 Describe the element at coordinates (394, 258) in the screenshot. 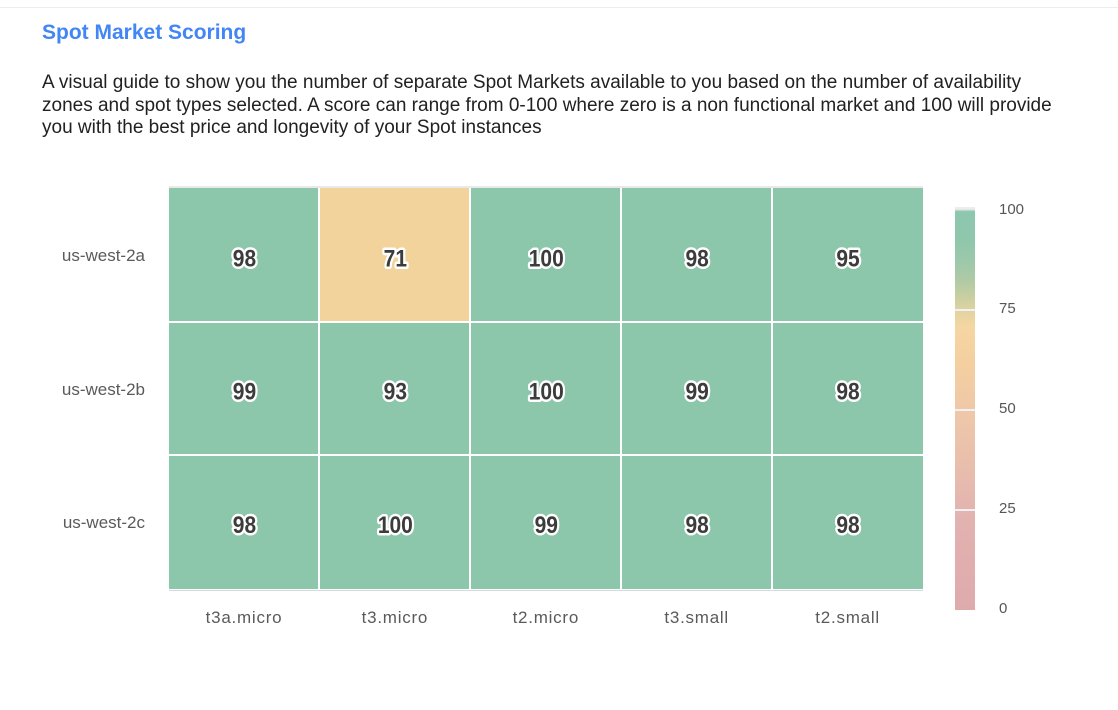

I see `svg-text: 71` at that location.